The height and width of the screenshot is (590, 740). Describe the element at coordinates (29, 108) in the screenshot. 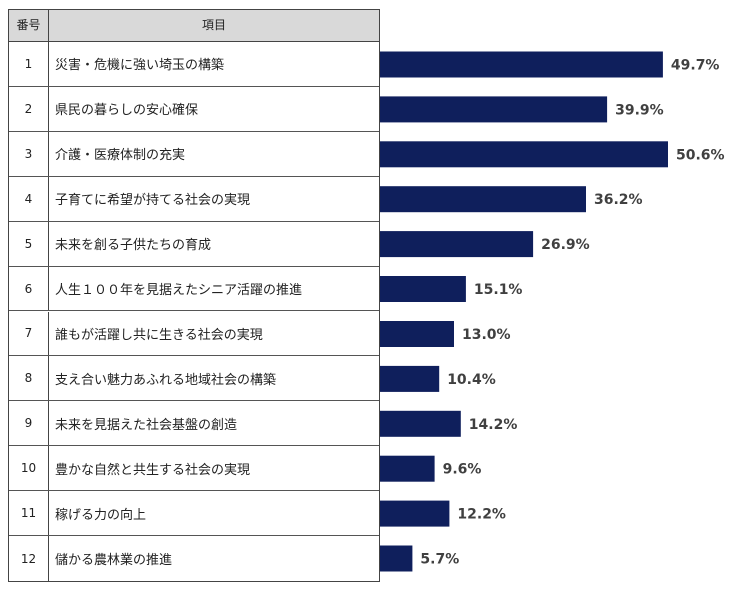

I see `row-number: 2` at that location.